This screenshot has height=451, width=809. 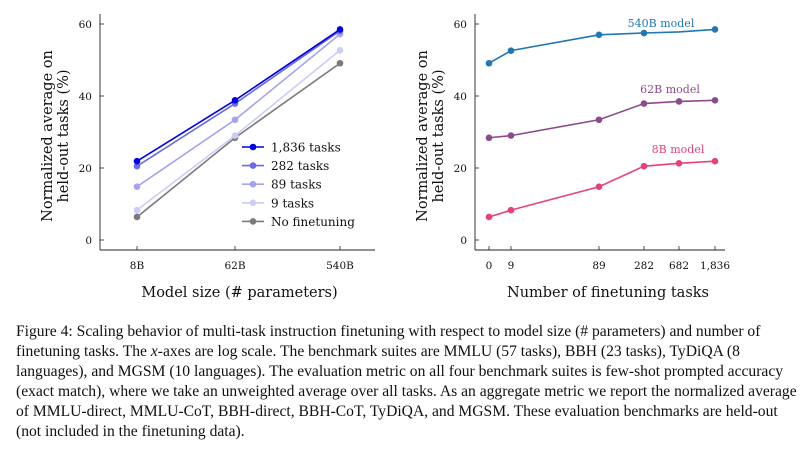 I want to click on legend-marker-9-tasks, so click(x=253, y=203).